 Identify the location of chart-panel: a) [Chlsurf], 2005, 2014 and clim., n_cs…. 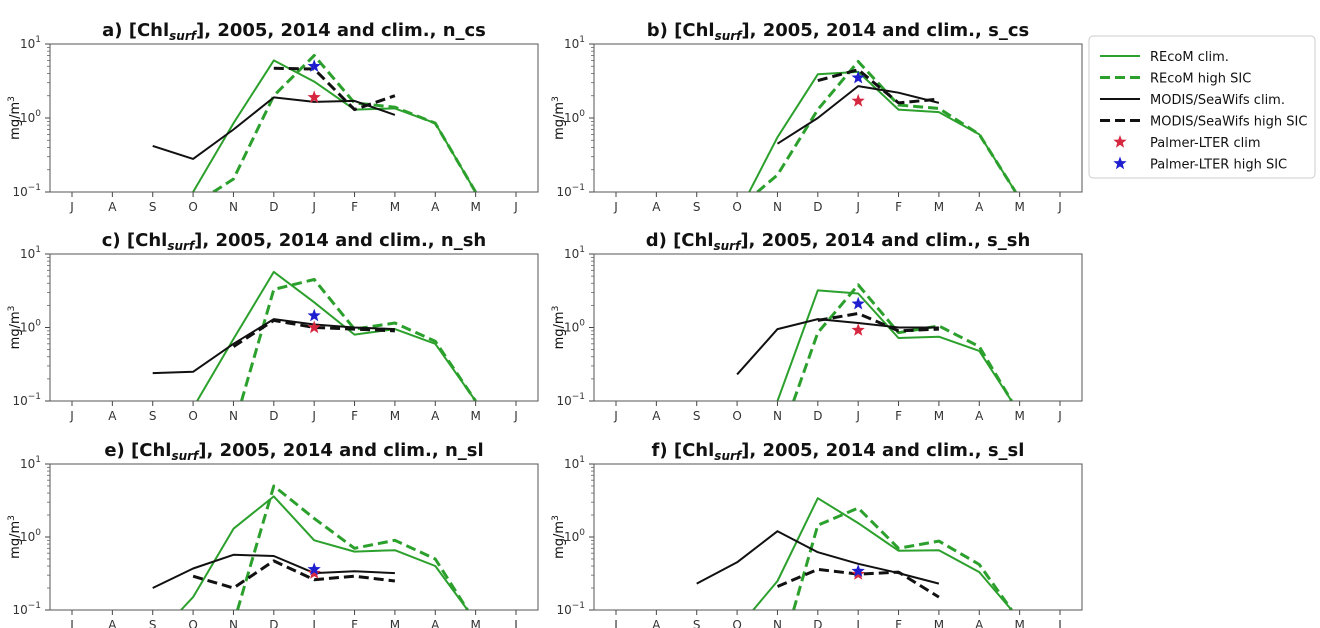
(273, 117).